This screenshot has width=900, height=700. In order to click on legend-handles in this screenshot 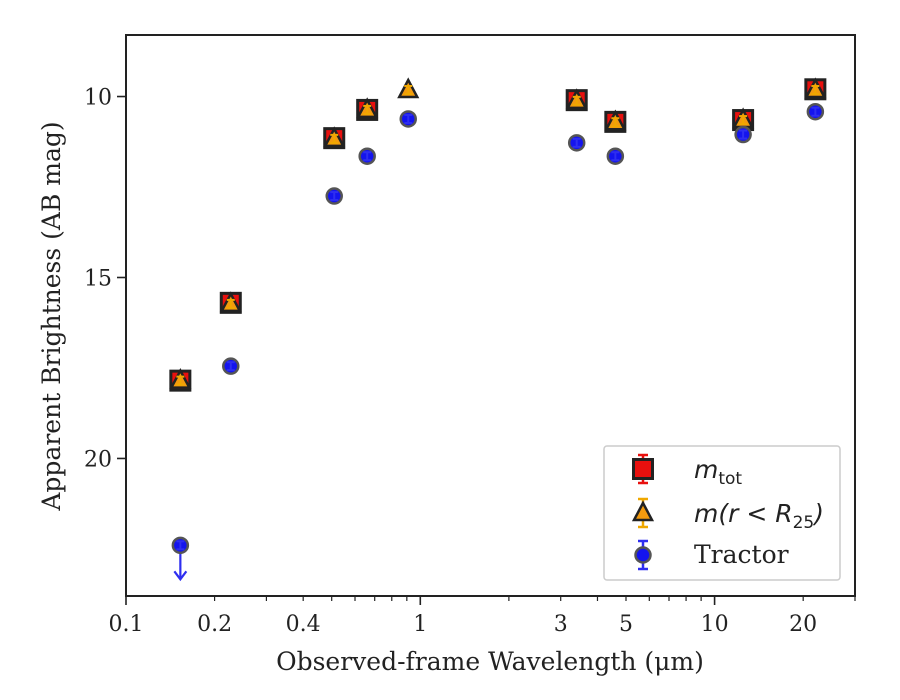, I will do `click(643, 512)`.